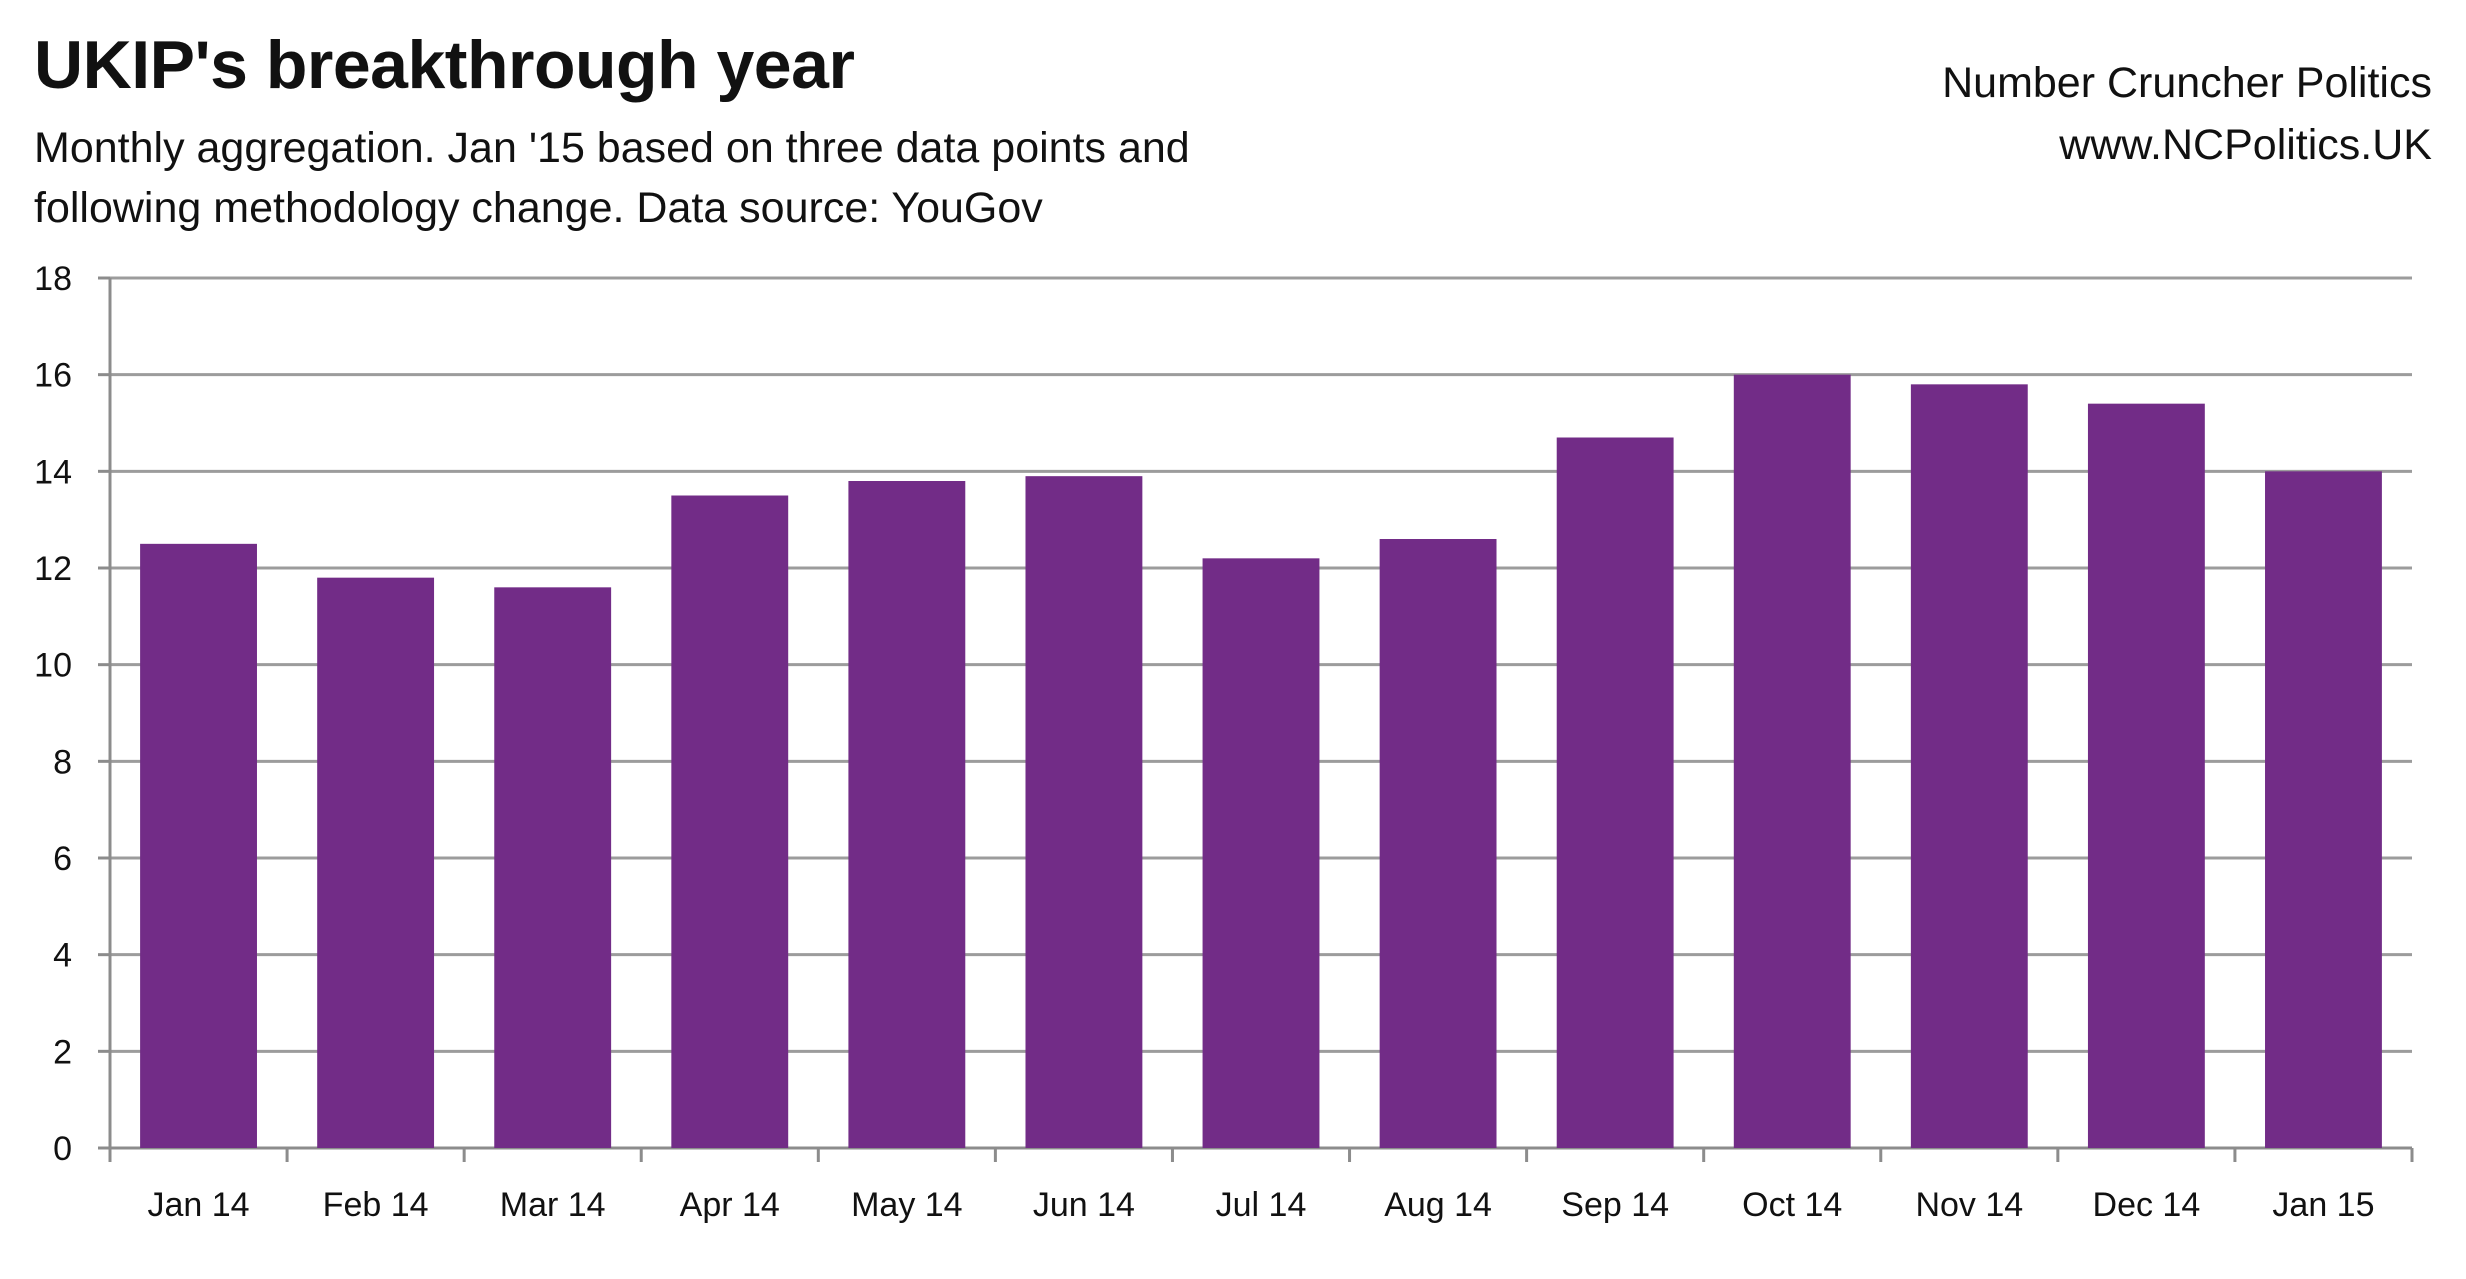 The width and height of the screenshot is (2466, 1279). Describe the element at coordinates (53, 376) in the screenshot. I see `y-tick-label: 16` at that location.